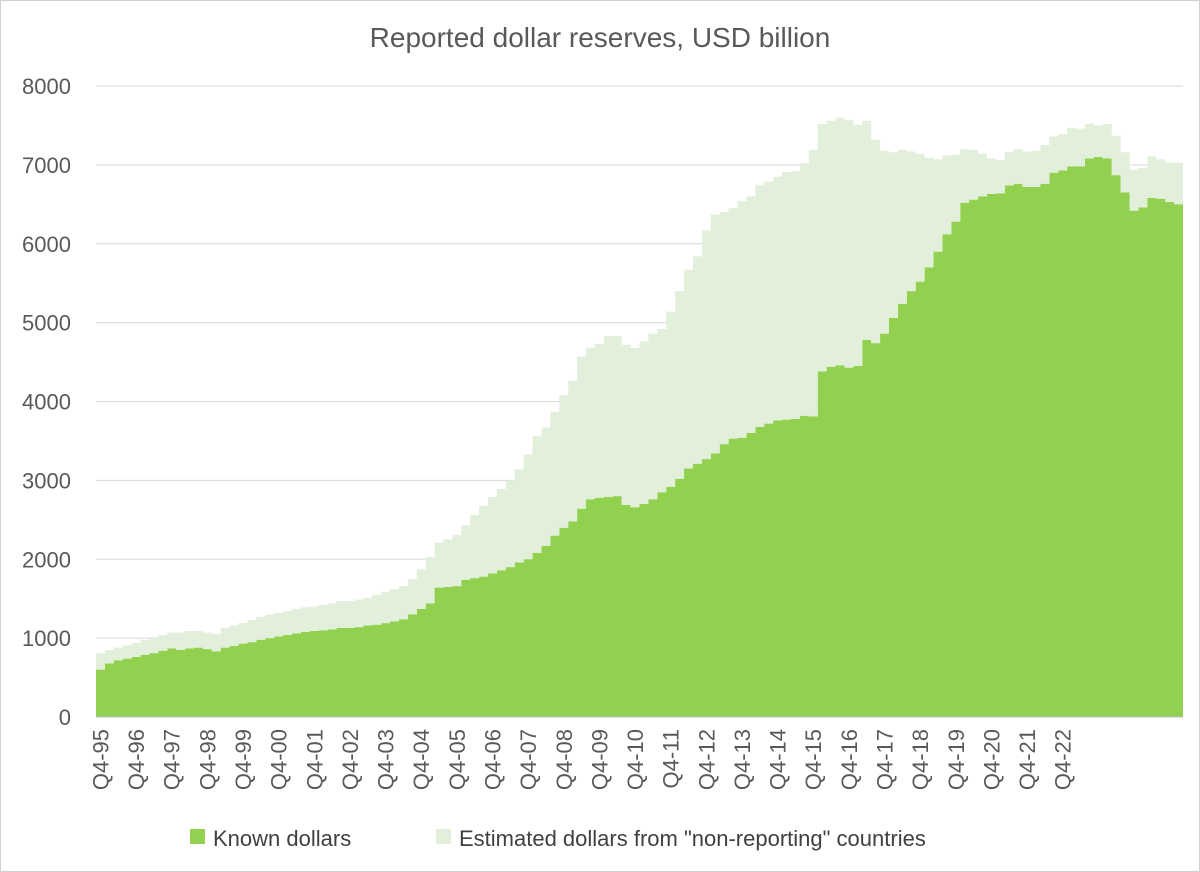 Image resolution: width=1200 pixels, height=872 pixels. Describe the element at coordinates (46, 638) in the screenshot. I see `y-tick-label: 1000` at that location.